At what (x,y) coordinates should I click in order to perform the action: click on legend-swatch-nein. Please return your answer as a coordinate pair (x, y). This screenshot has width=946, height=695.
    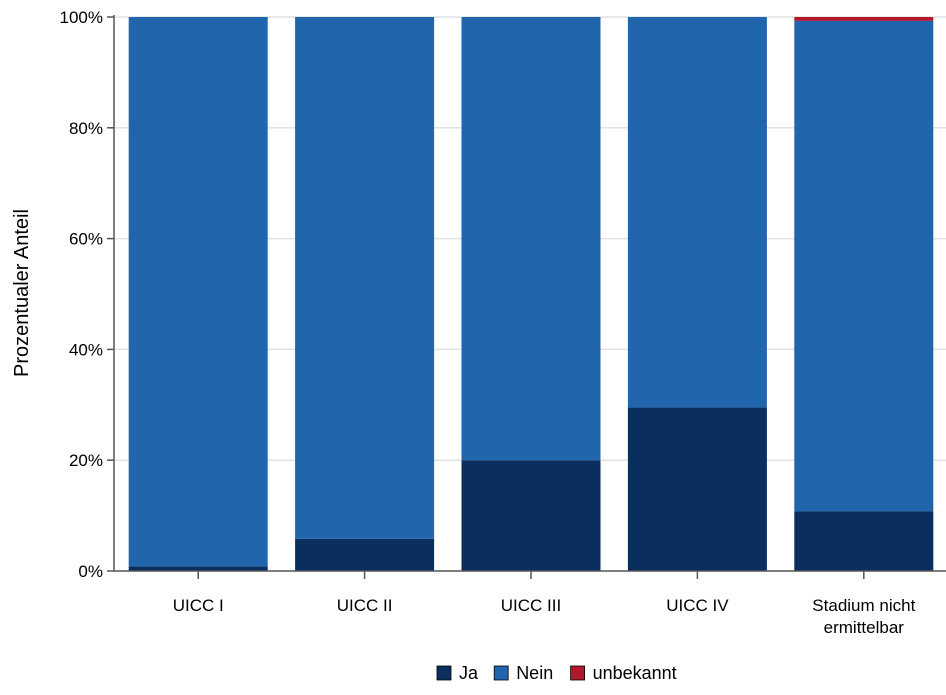
    Looking at the image, I should click on (501, 673).